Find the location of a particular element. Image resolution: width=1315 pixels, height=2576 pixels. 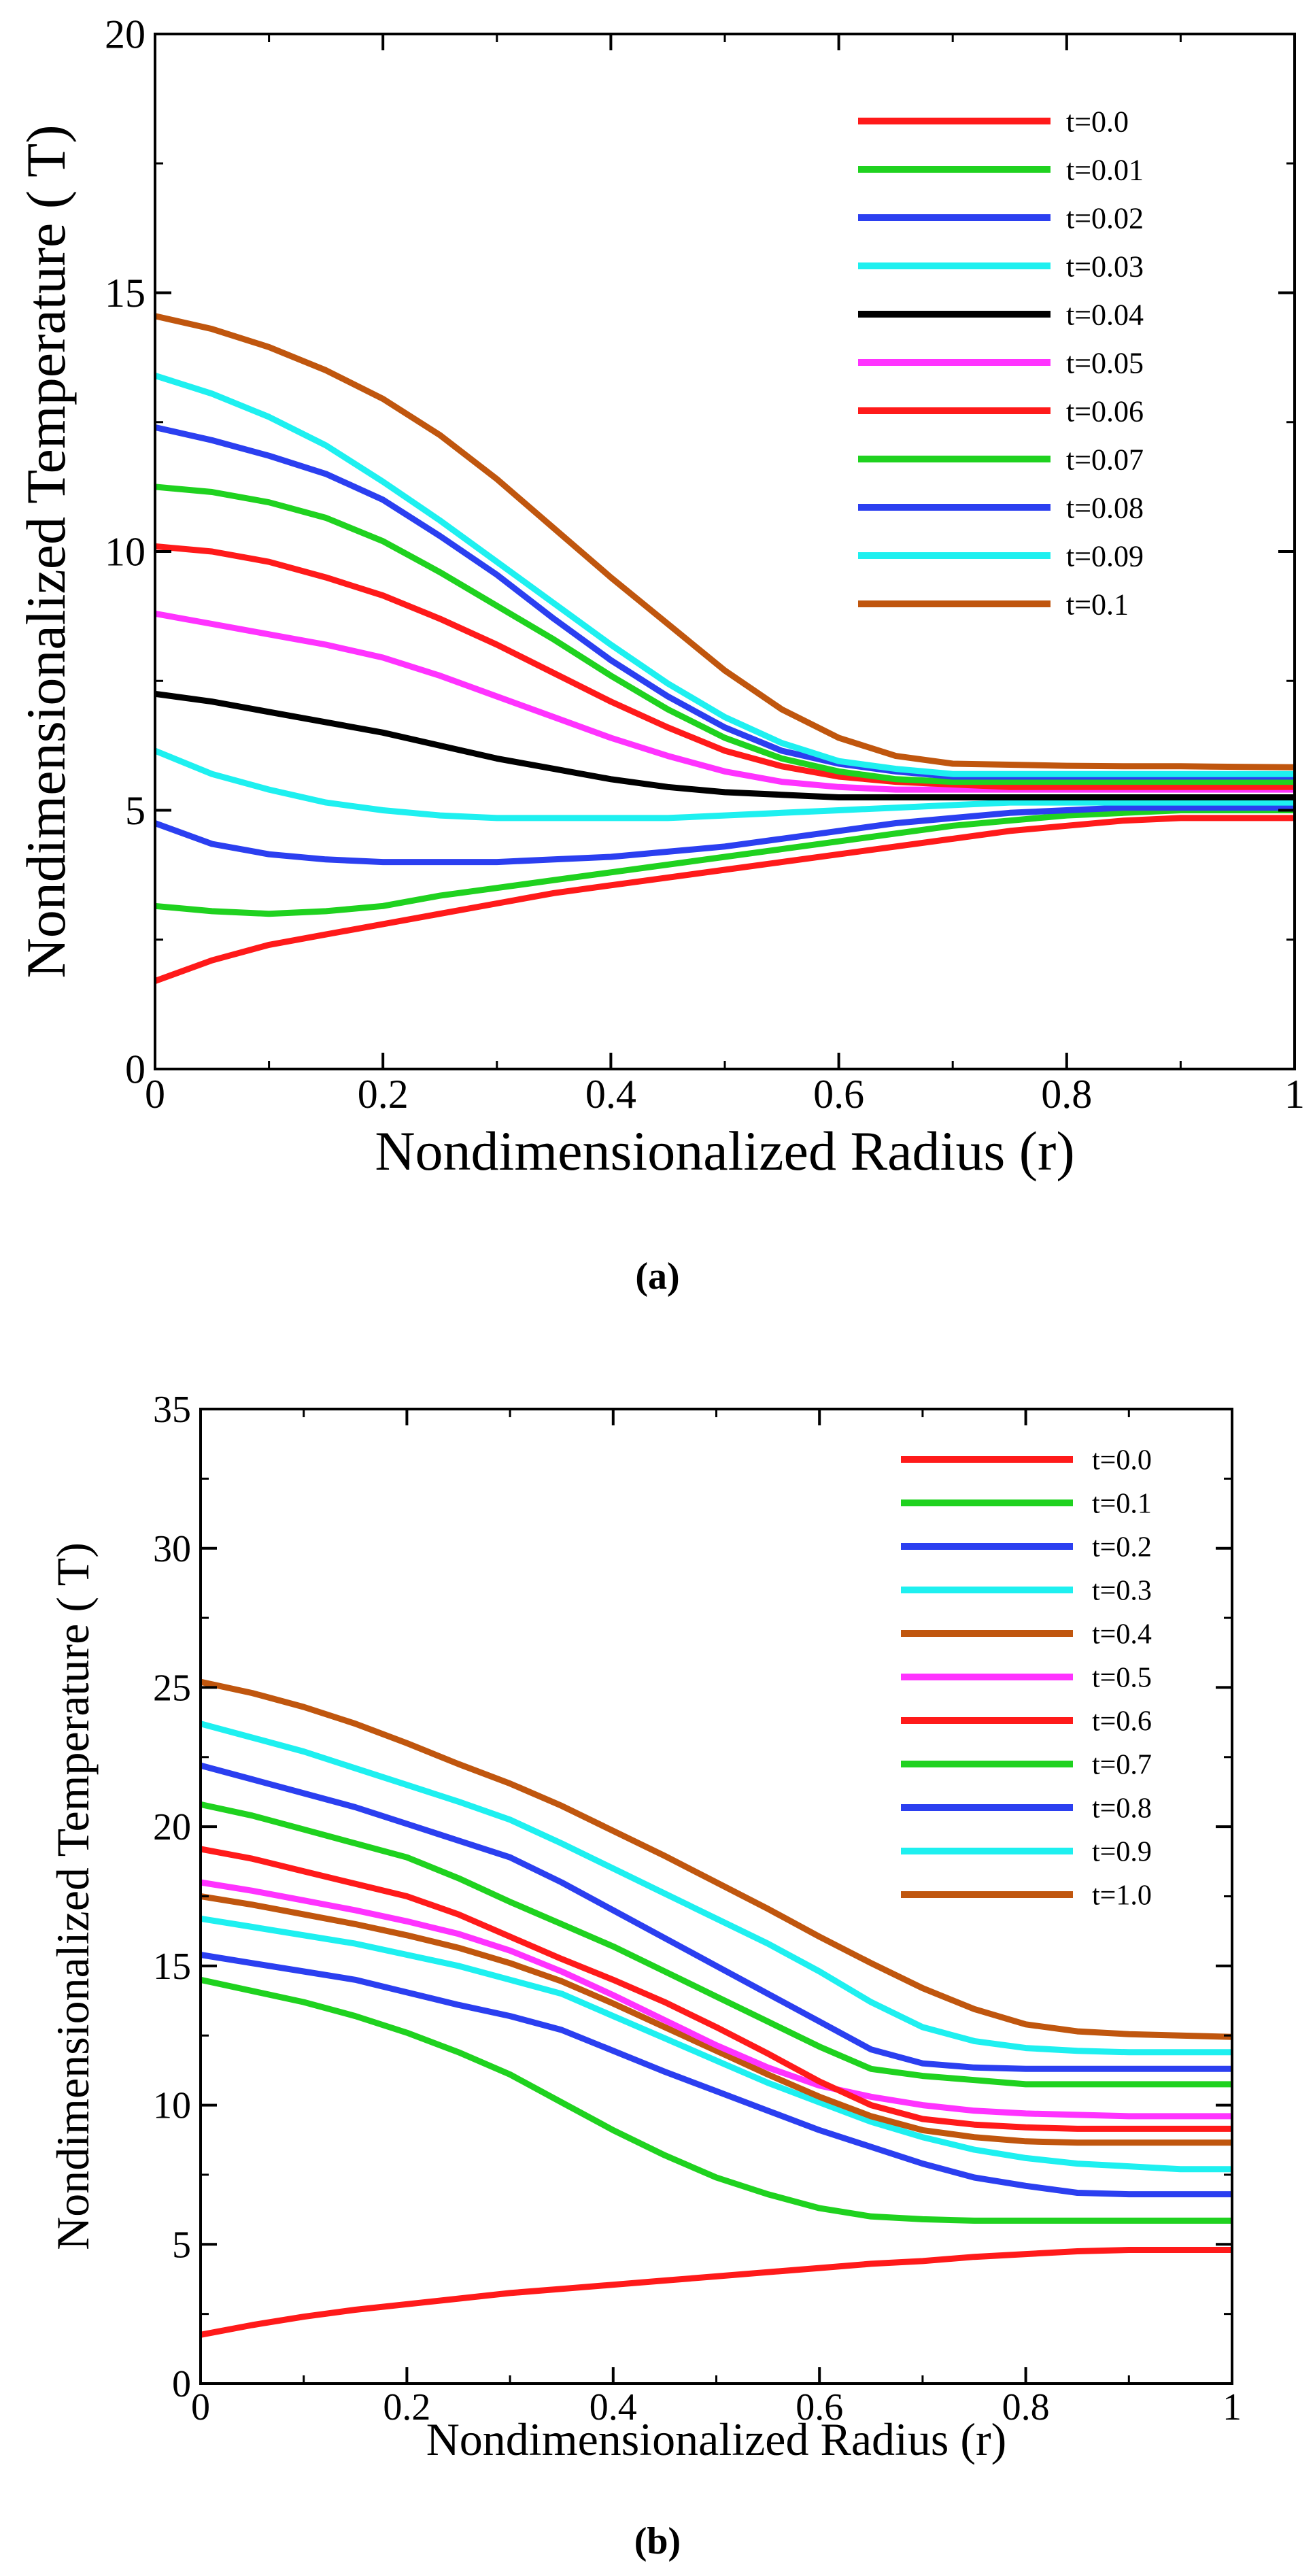

legend-label: t=0.09 is located at coordinates (1105, 556).